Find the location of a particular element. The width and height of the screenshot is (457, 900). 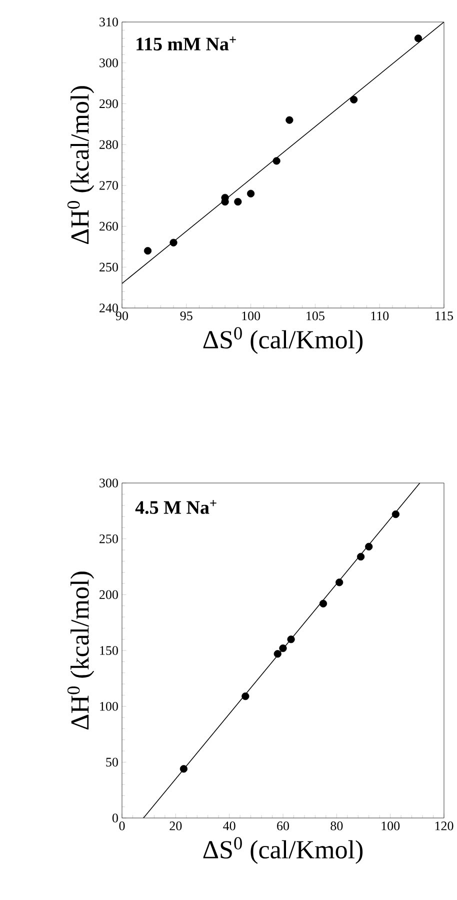

y-tick-label: 280 is located at coordinates (109, 144).